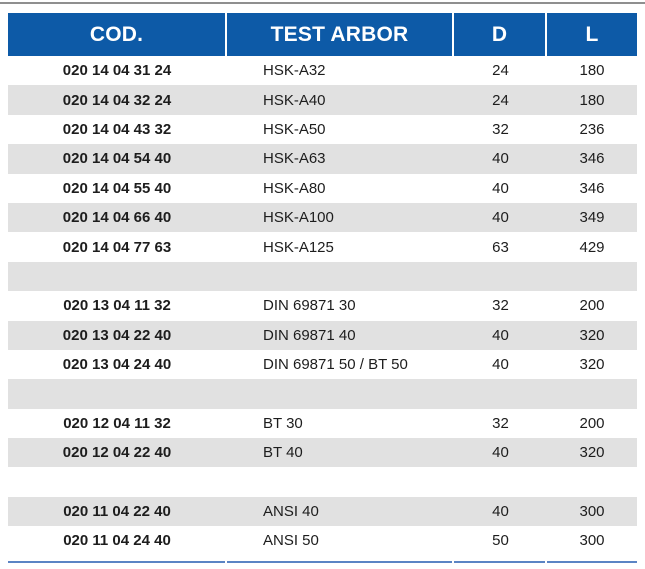 This screenshot has height=569, width=645. I want to click on l-cell: 236, so click(592, 129).